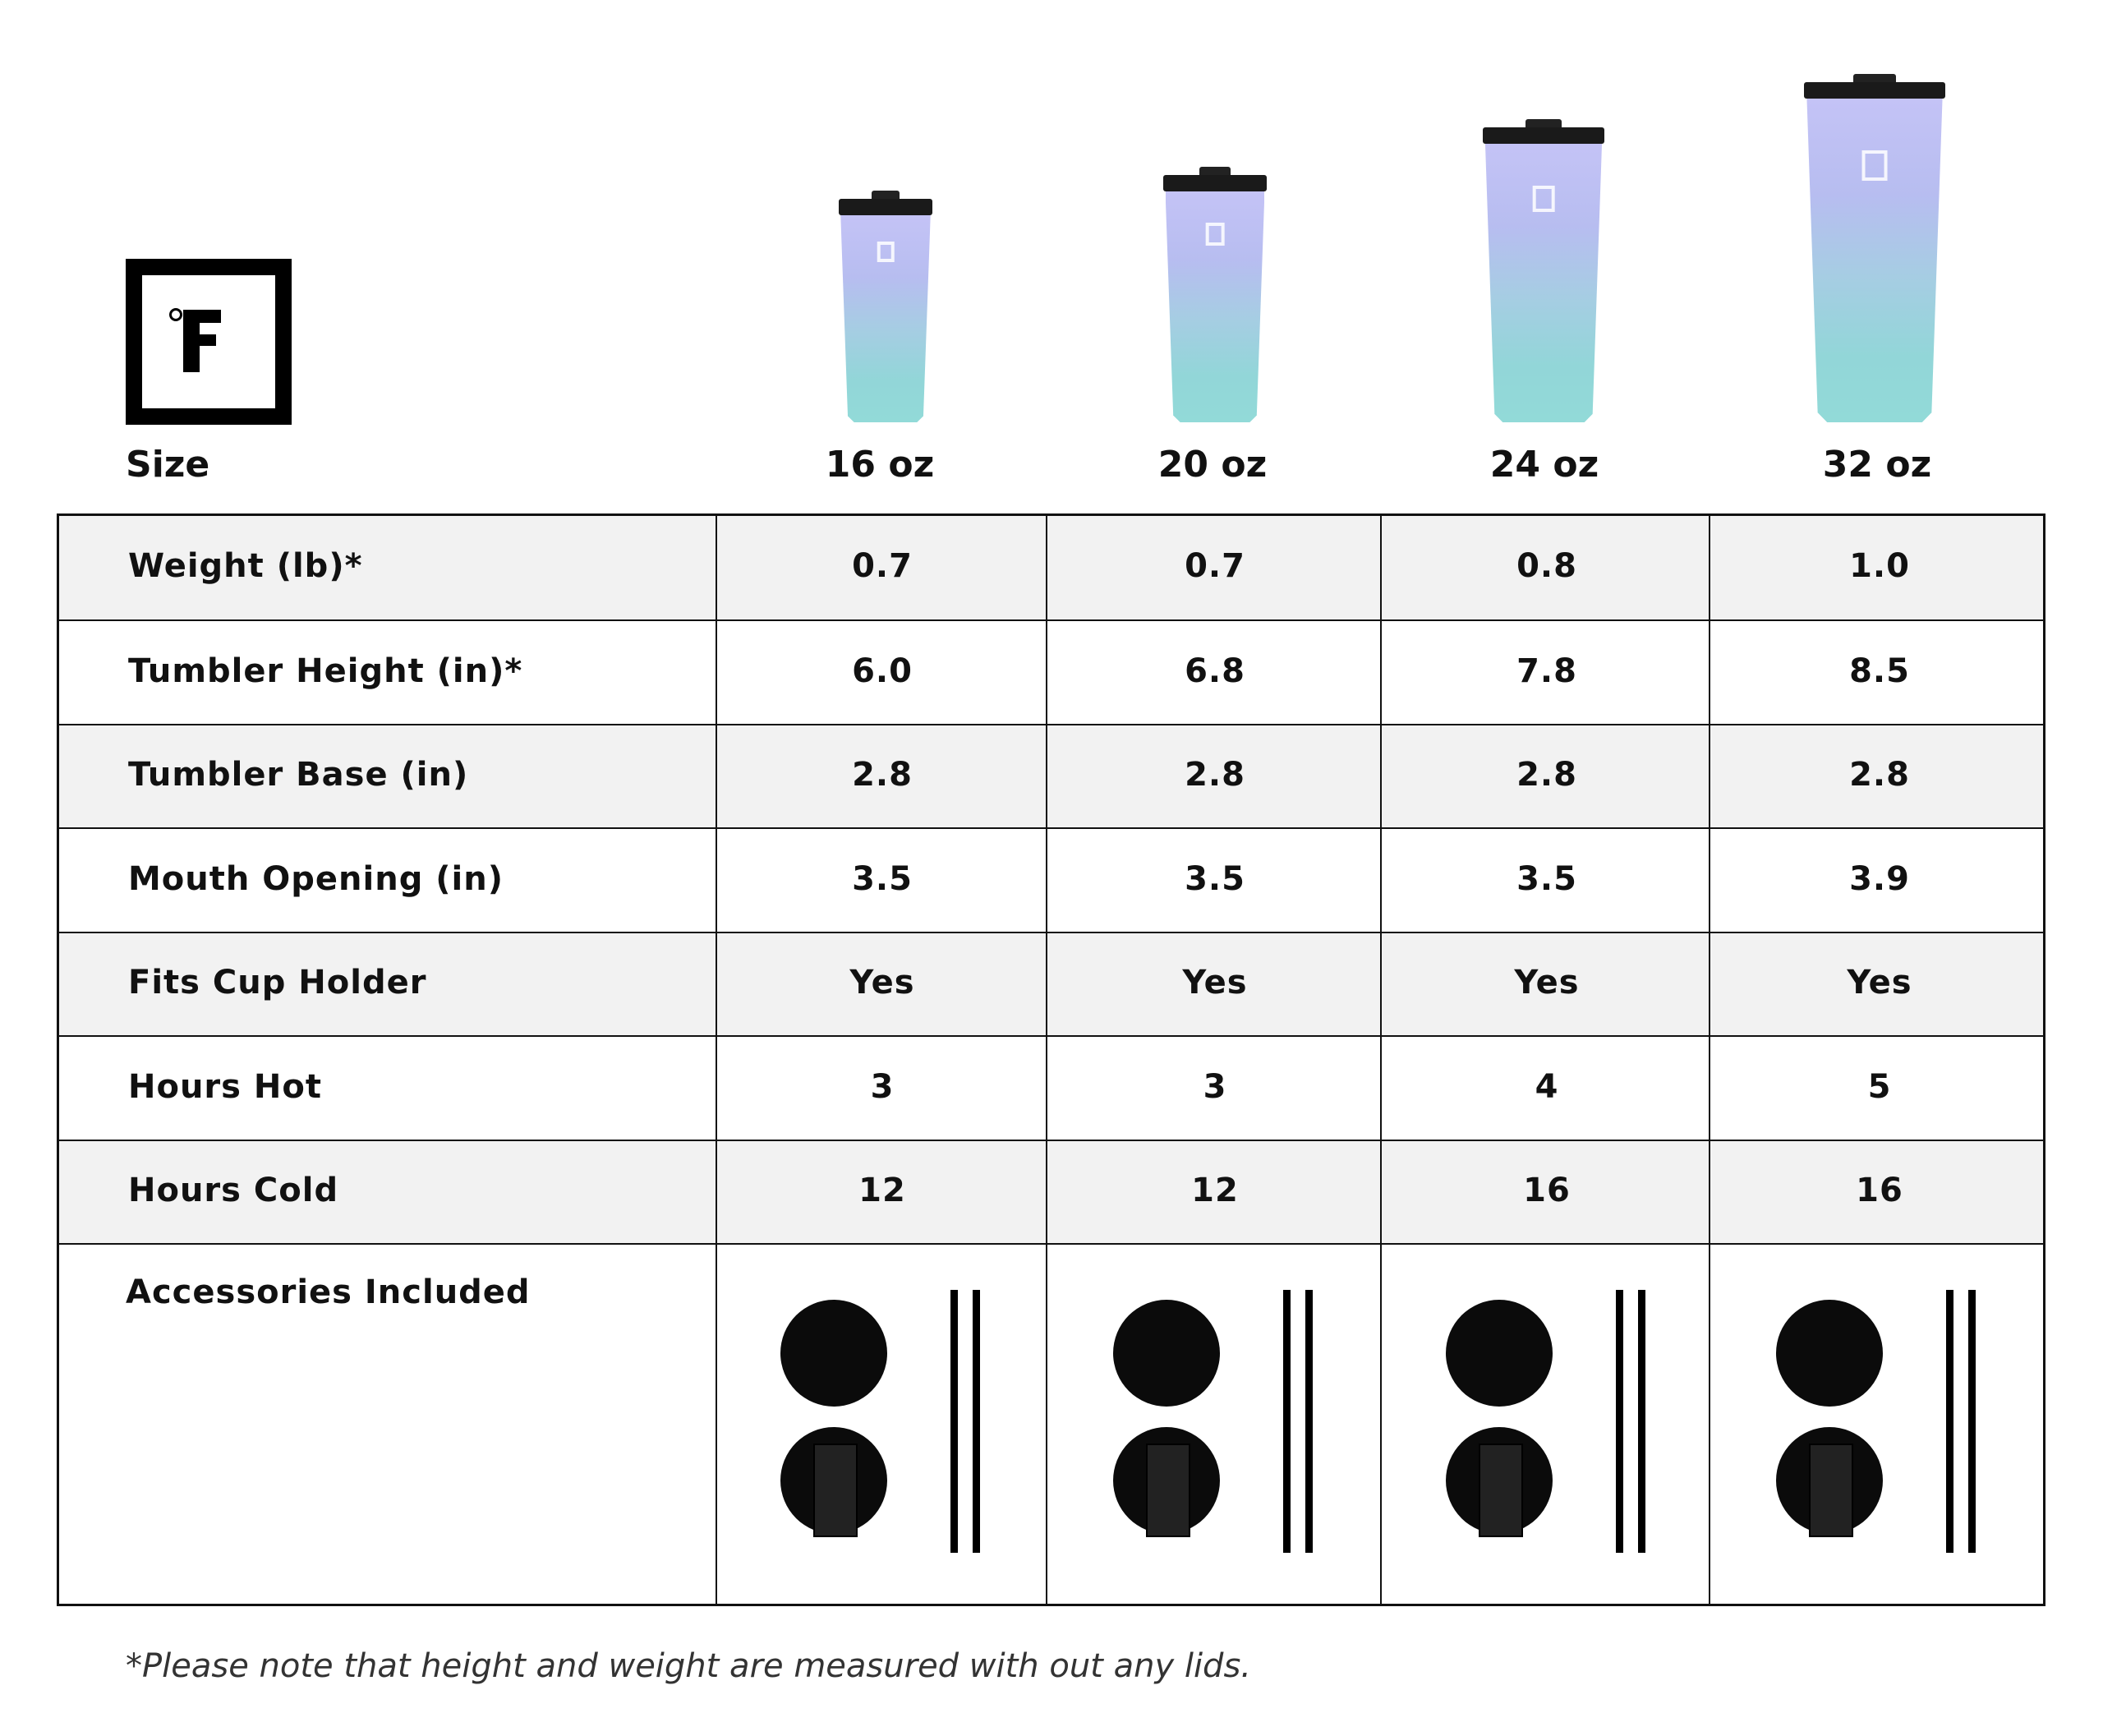 Image resolution: width=2103 pixels, height=1736 pixels. I want to click on row-label: Tumbler Height (in)*, so click(326, 671).